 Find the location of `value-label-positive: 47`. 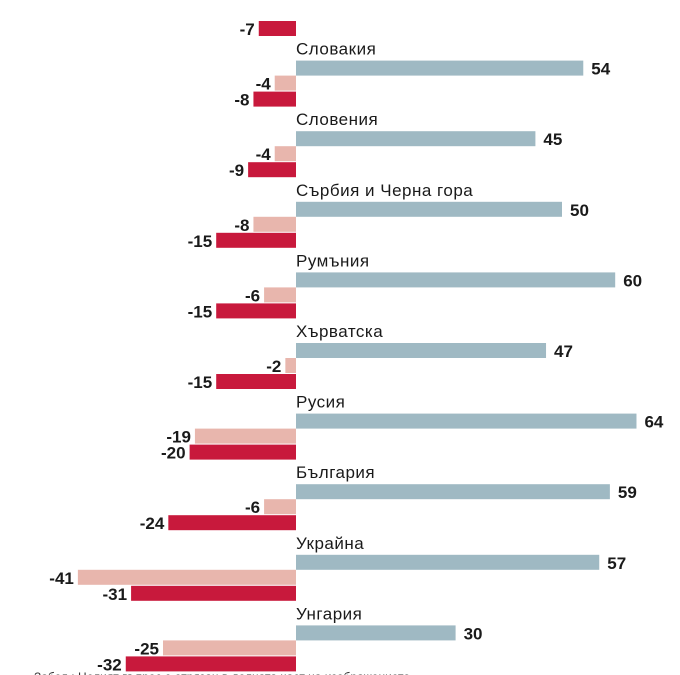

value-label-positive: 47 is located at coordinates (563, 351).